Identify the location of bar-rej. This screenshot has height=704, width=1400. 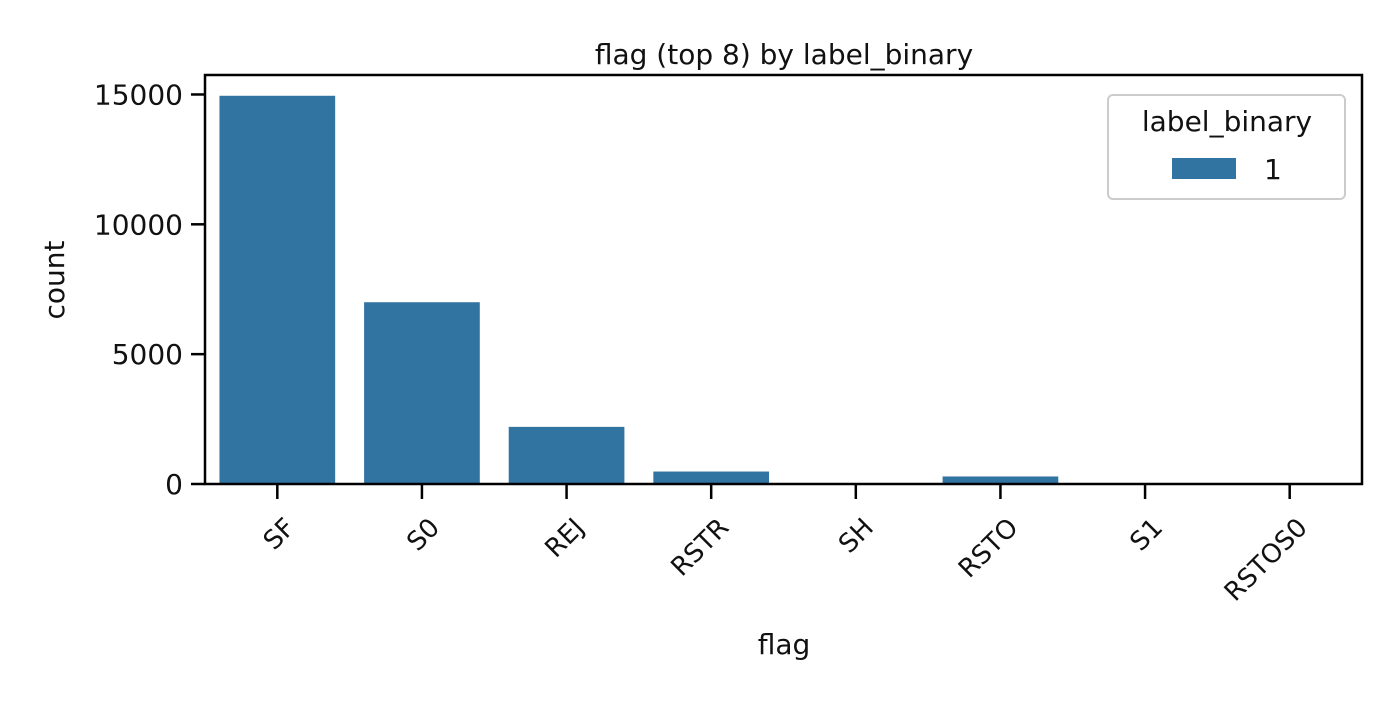
(566, 455).